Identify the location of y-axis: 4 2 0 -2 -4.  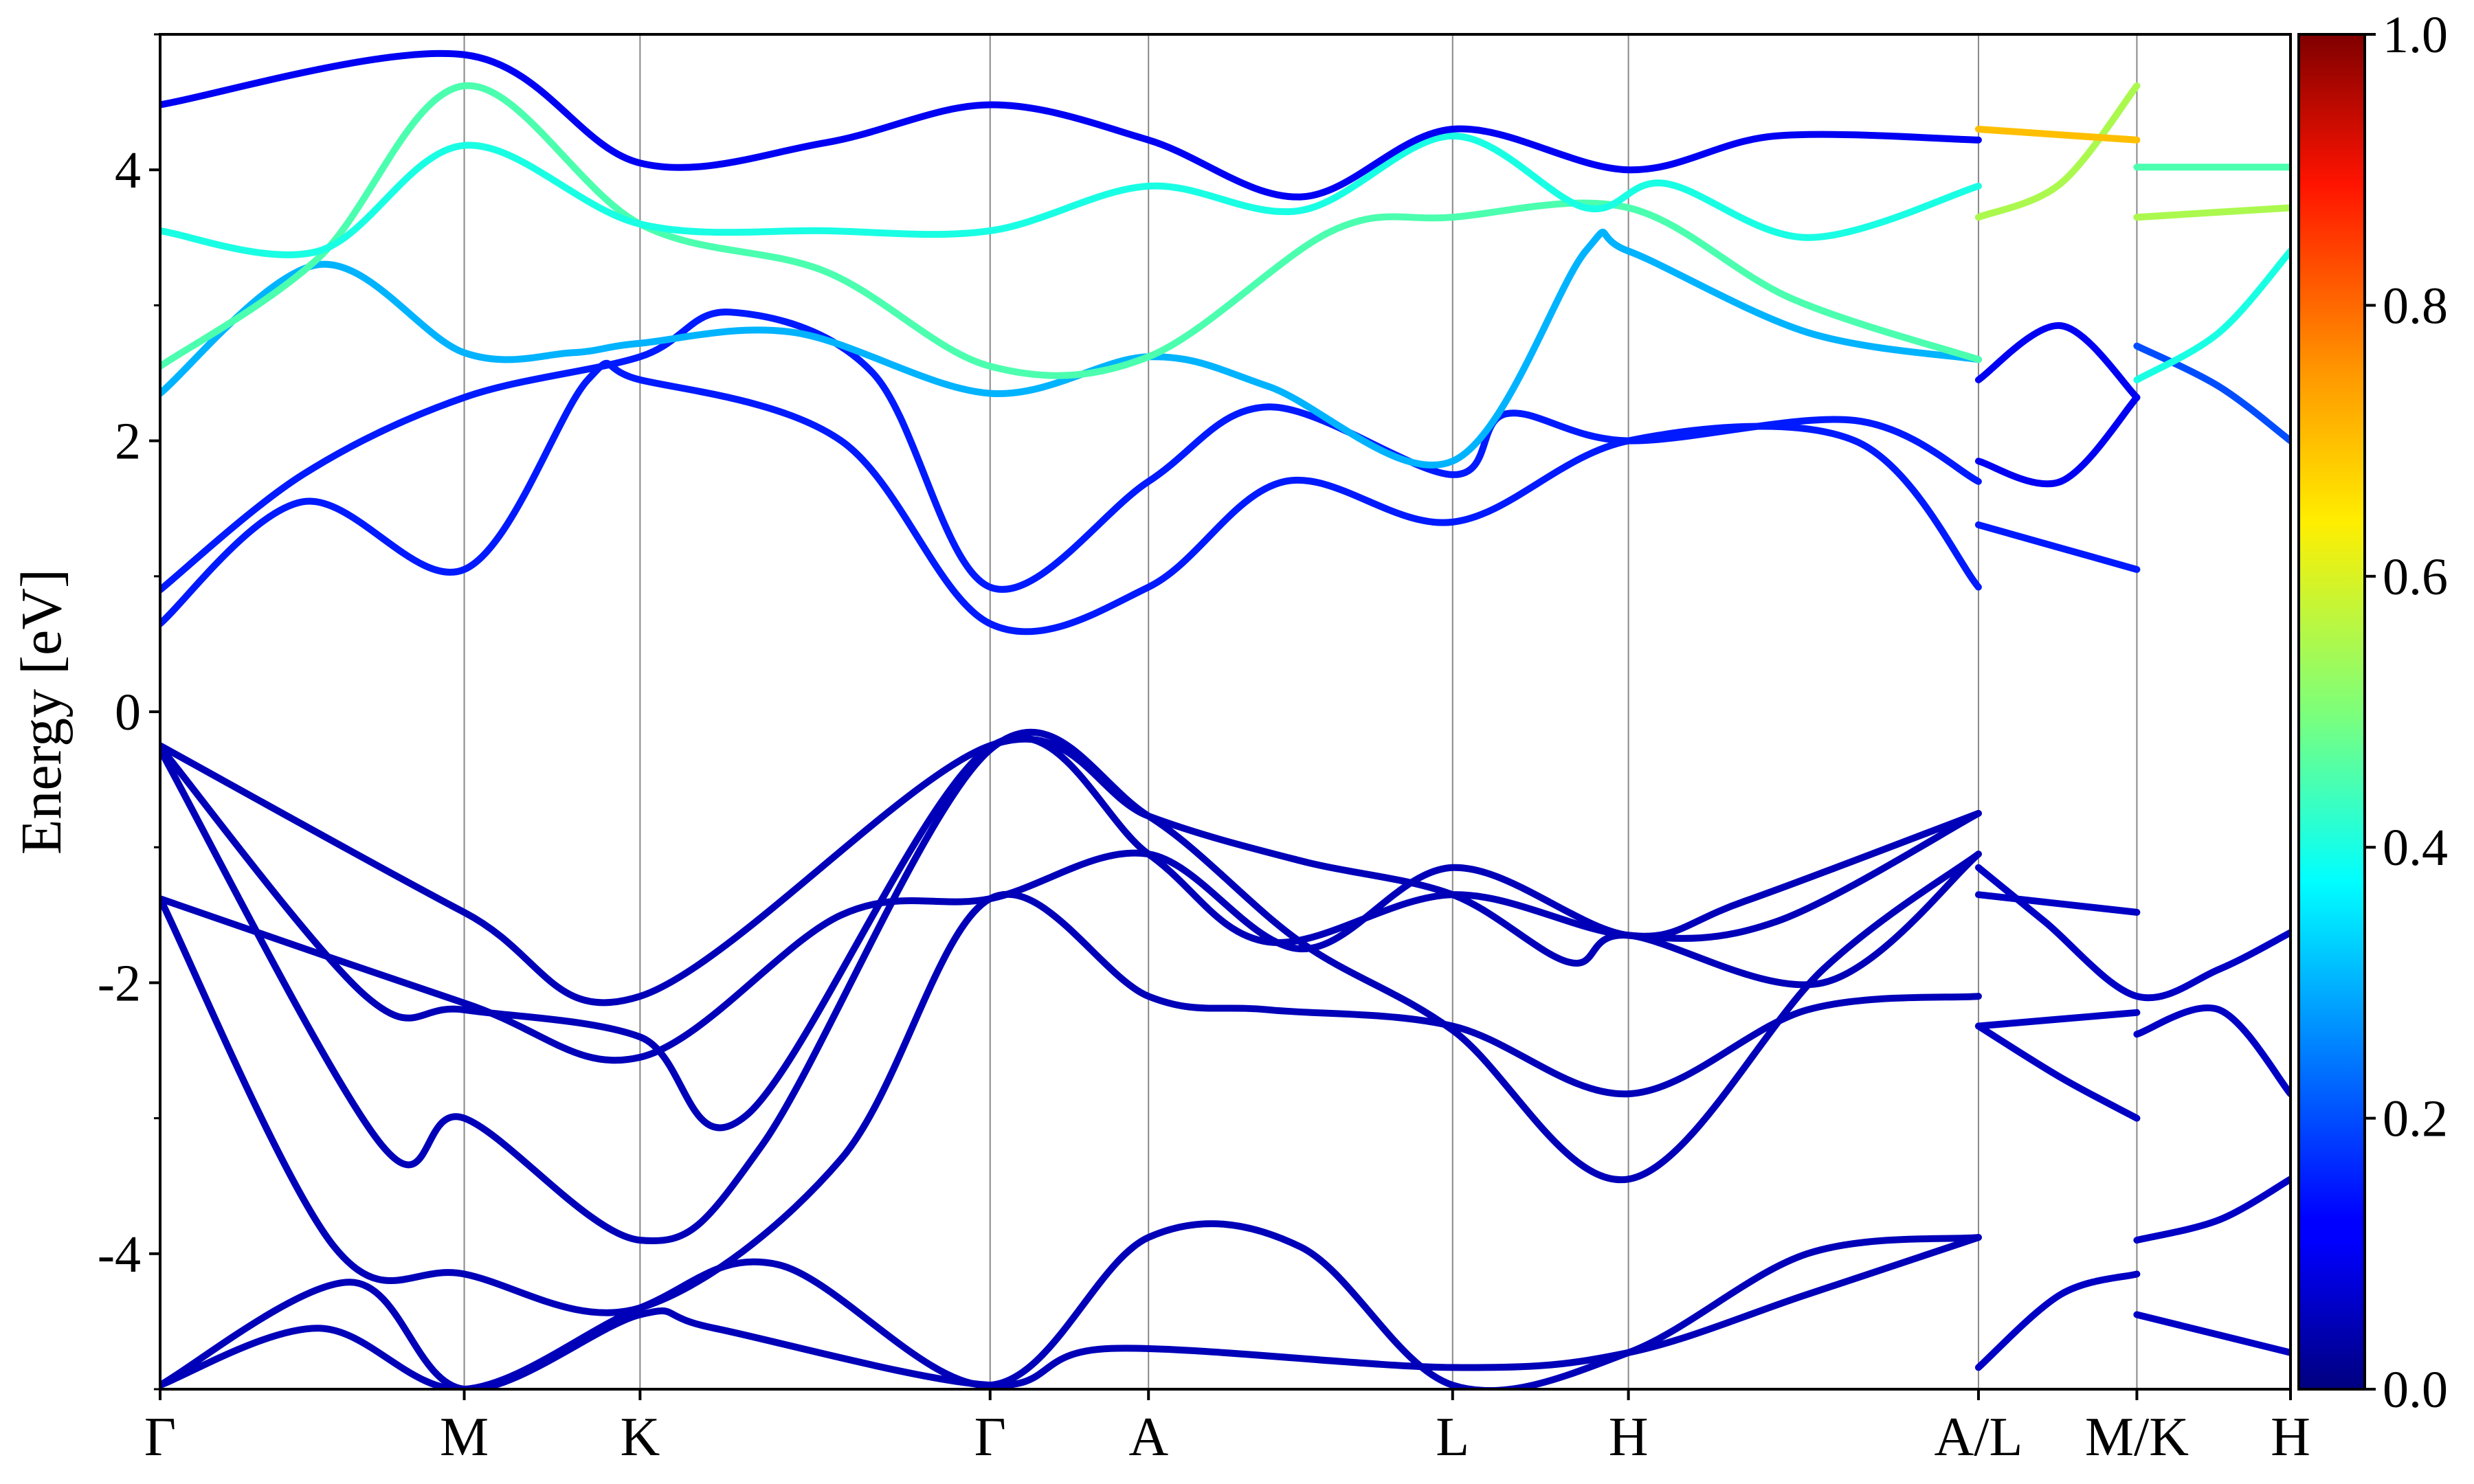
(129, 712).